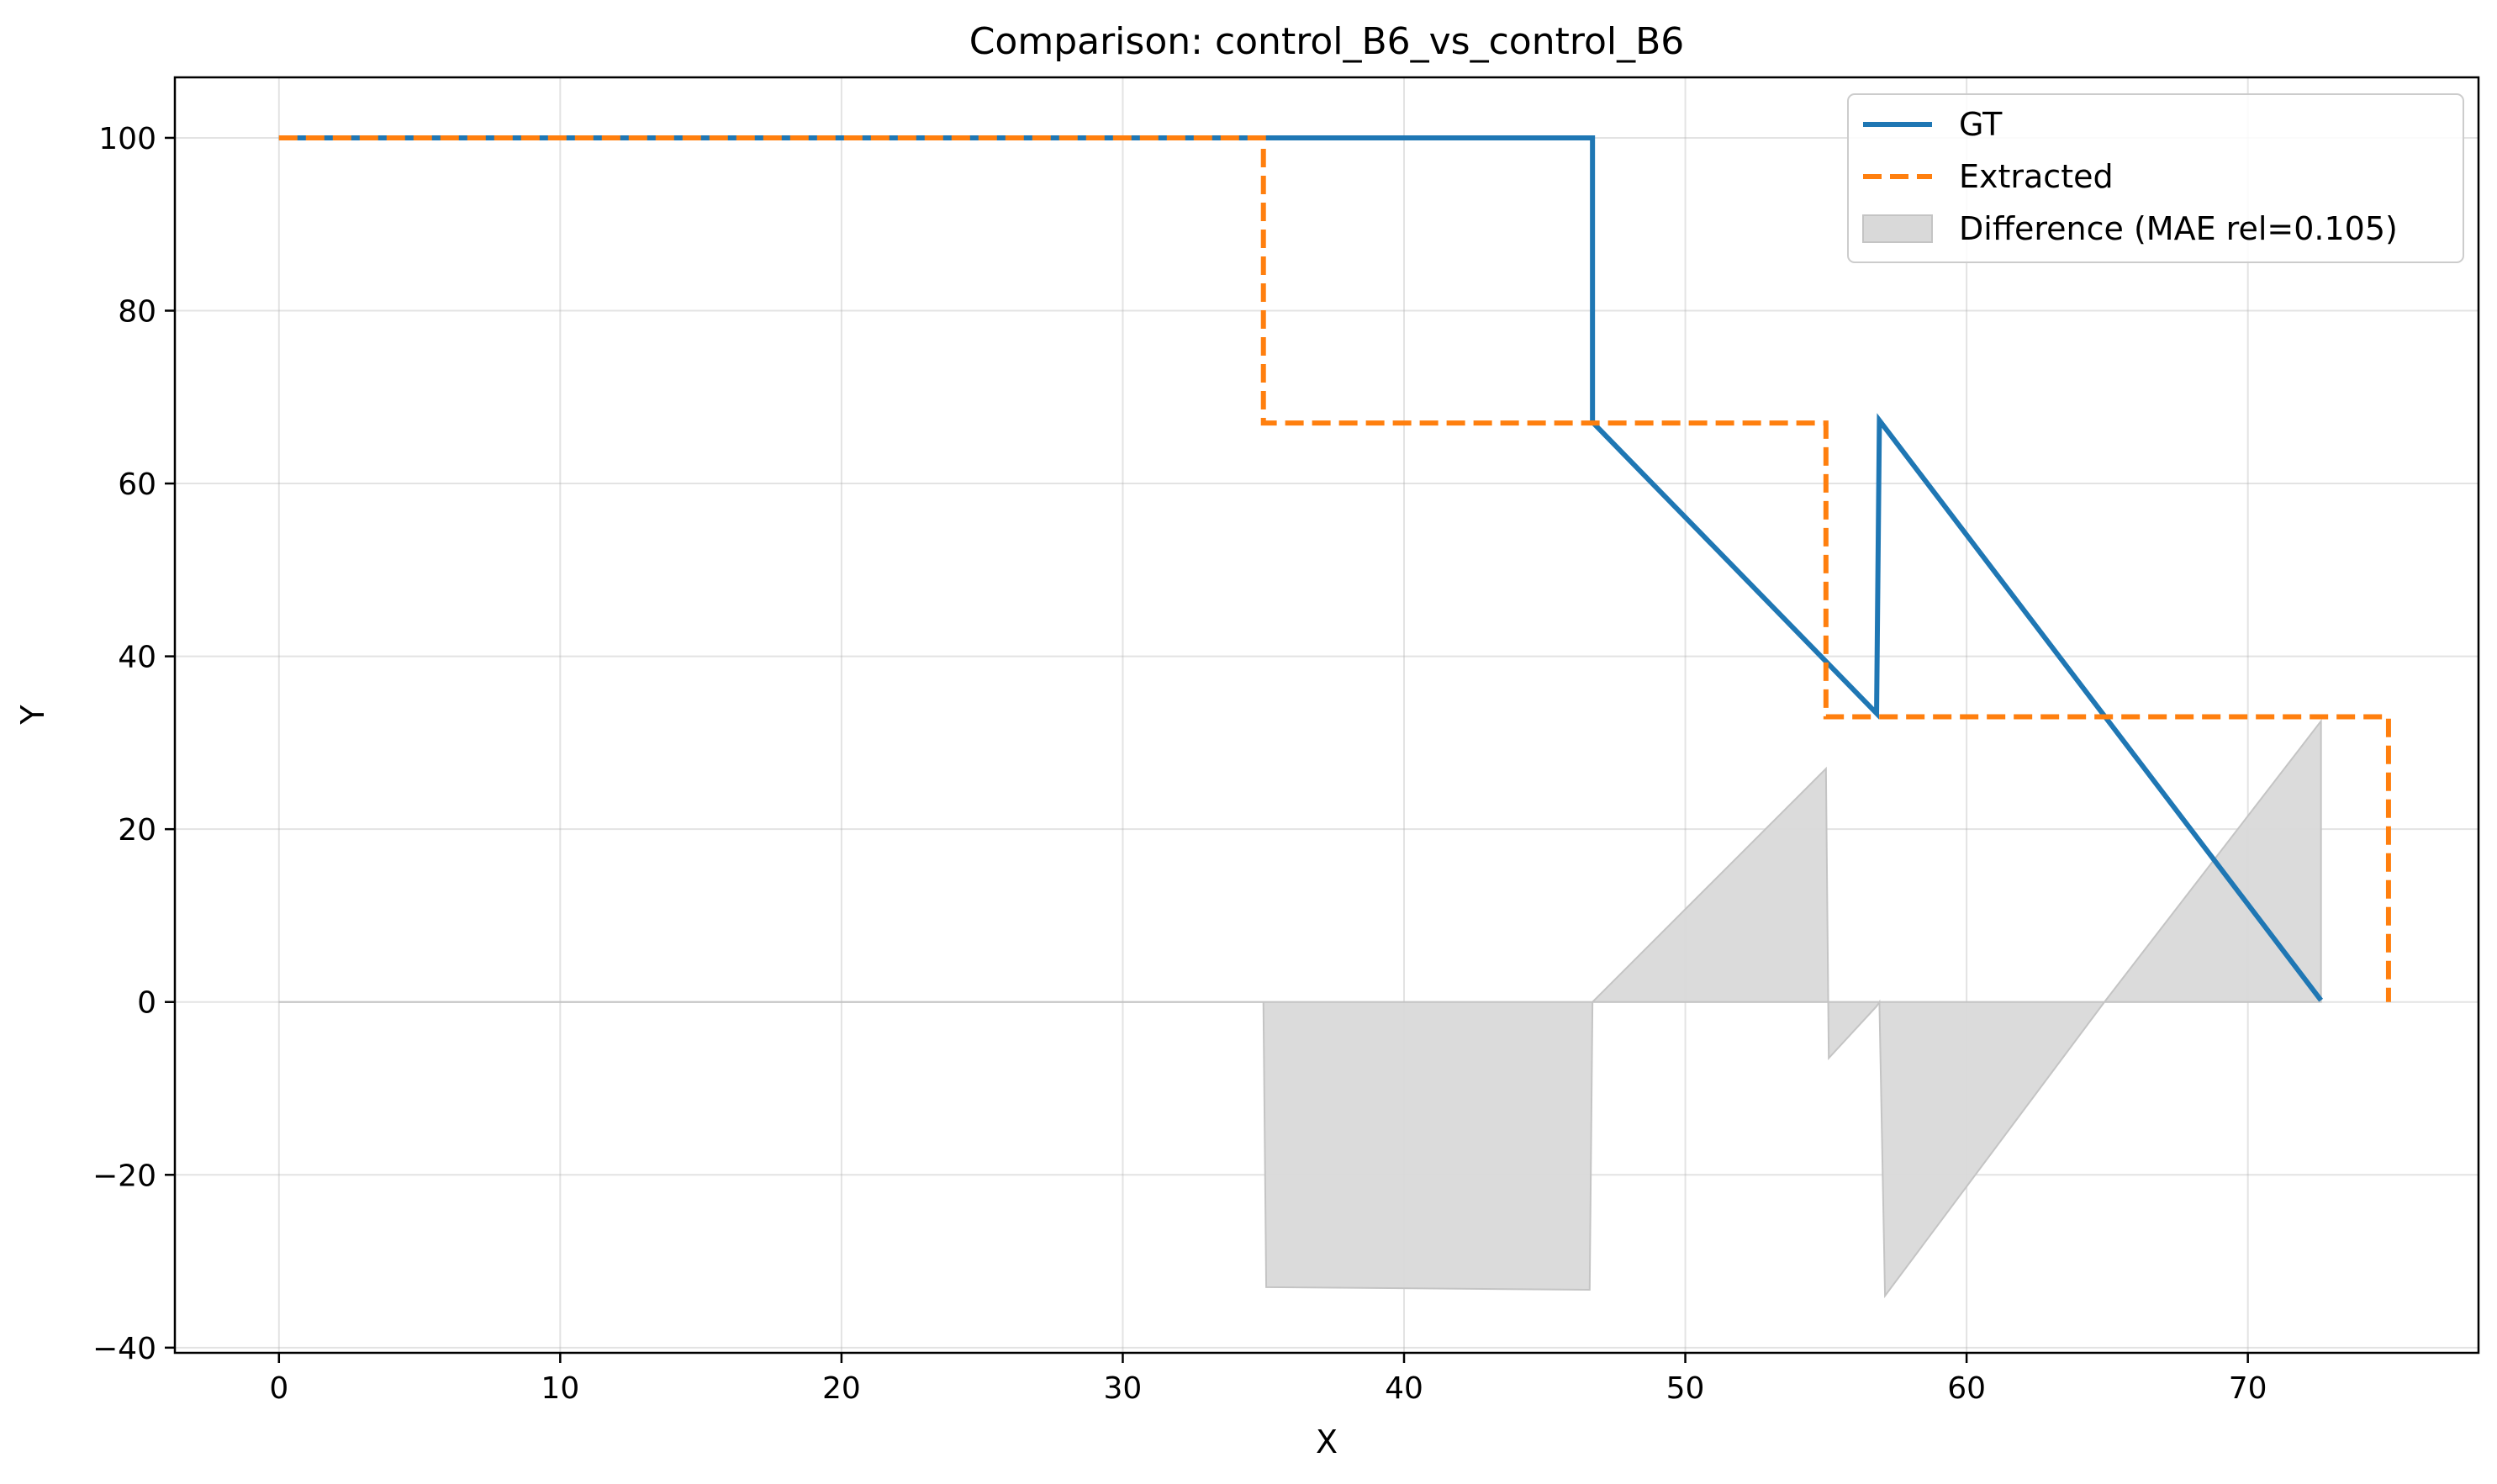  What do you see at coordinates (1327, 1441) in the screenshot?
I see `x-axis-label: X` at bounding box center [1327, 1441].